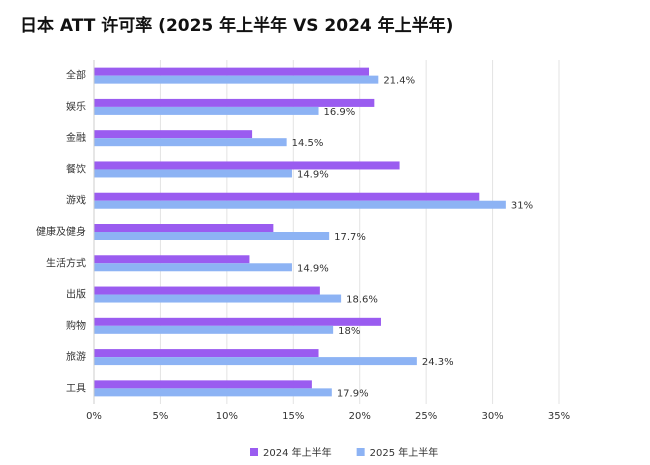  Describe the element at coordinates (350, 237) in the screenshot. I see `value-label: 17.7%` at that location.